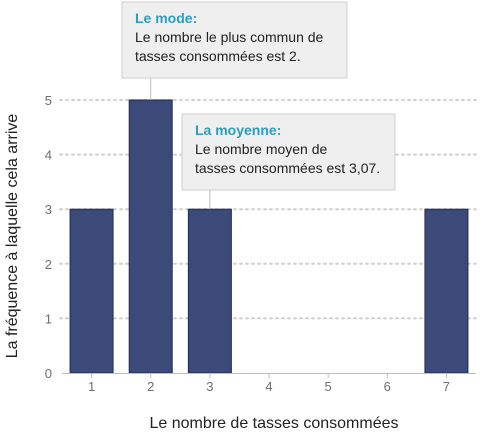 This screenshot has height=435, width=482. Describe the element at coordinates (387, 386) in the screenshot. I see `x-tick-label-6: 6` at that location.